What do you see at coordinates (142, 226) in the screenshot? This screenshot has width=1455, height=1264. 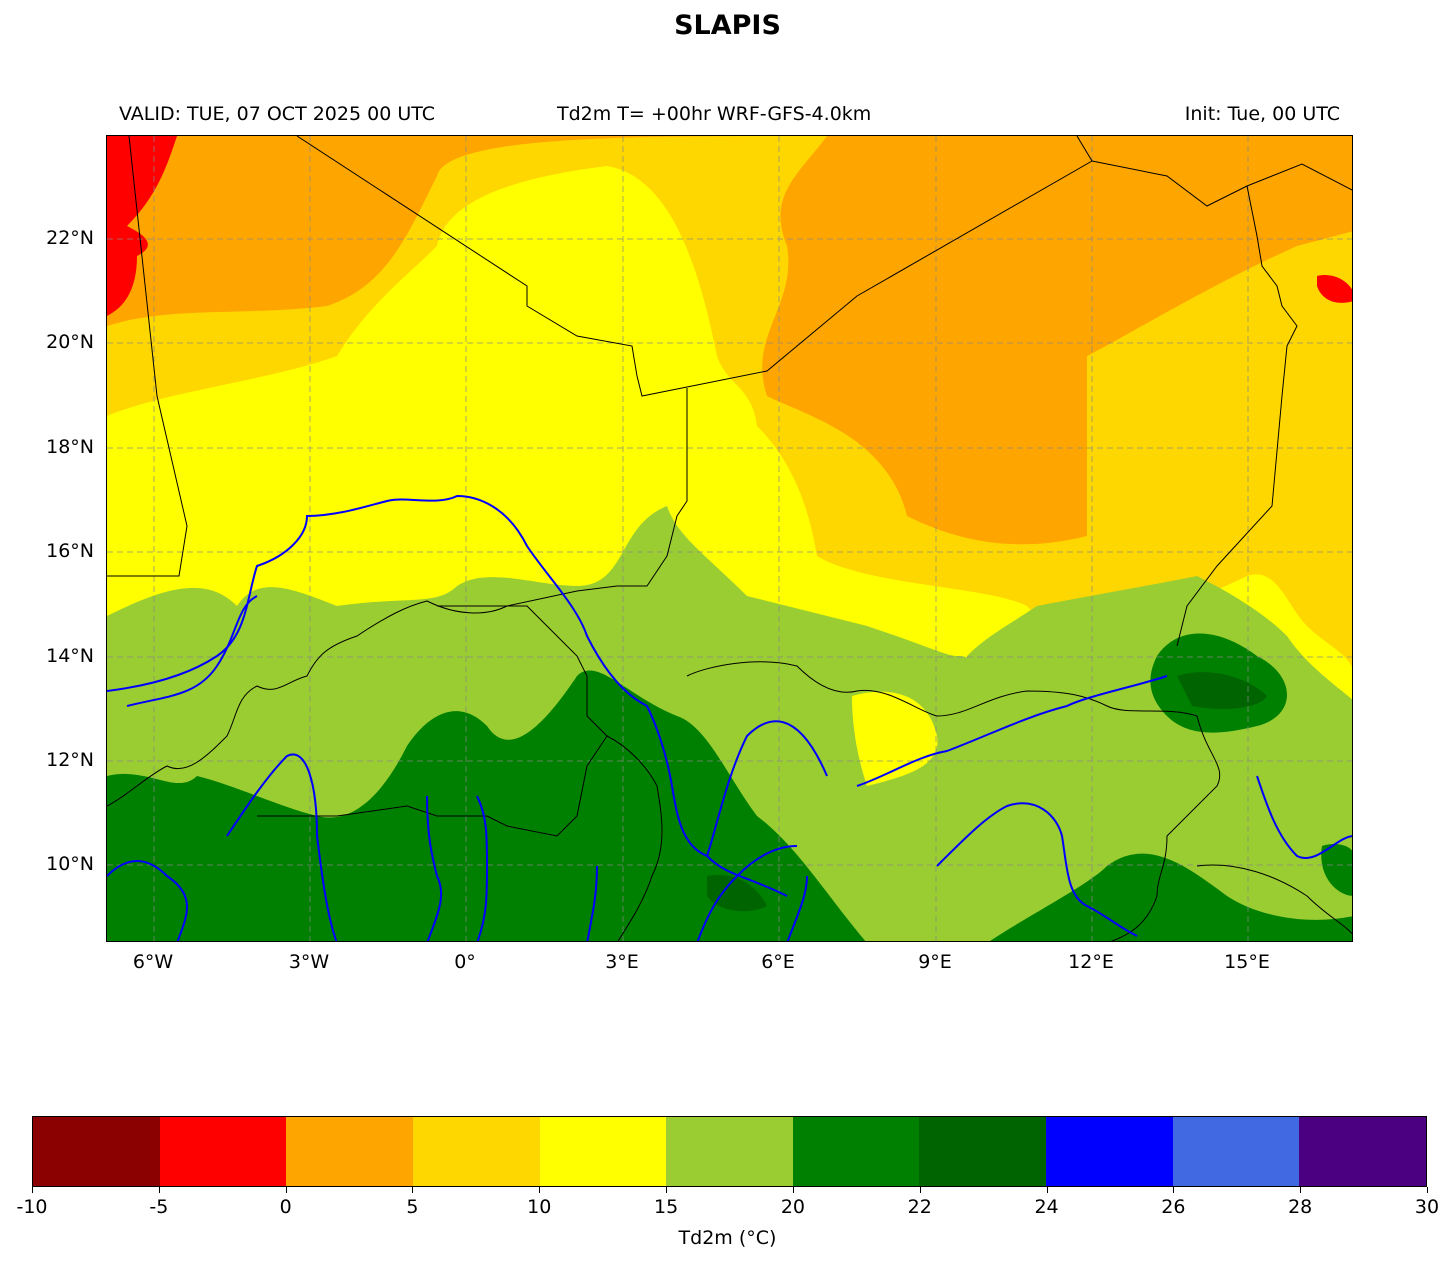 I see `zone-red-west` at bounding box center [142, 226].